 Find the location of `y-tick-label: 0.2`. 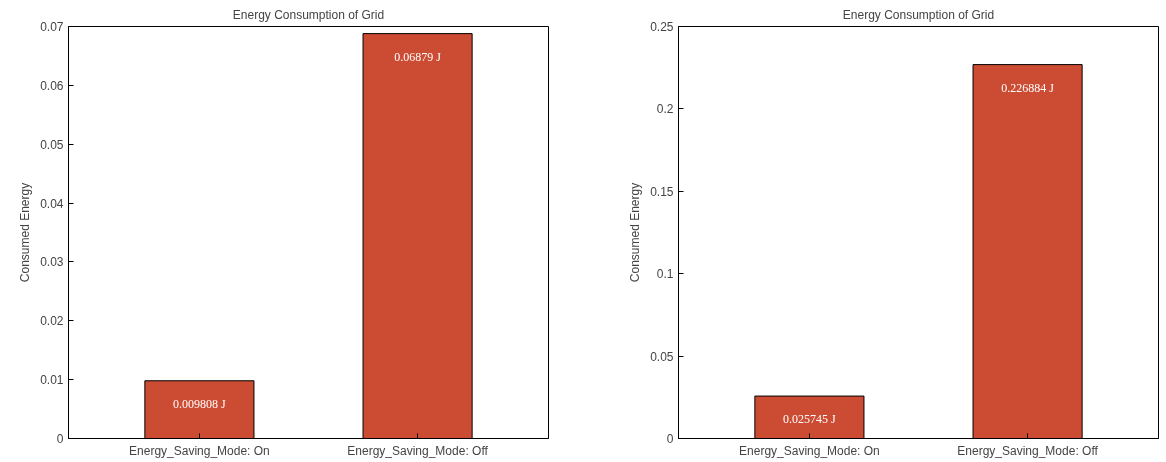

y-tick-label: 0.2 is located at coordinates (665, 109).